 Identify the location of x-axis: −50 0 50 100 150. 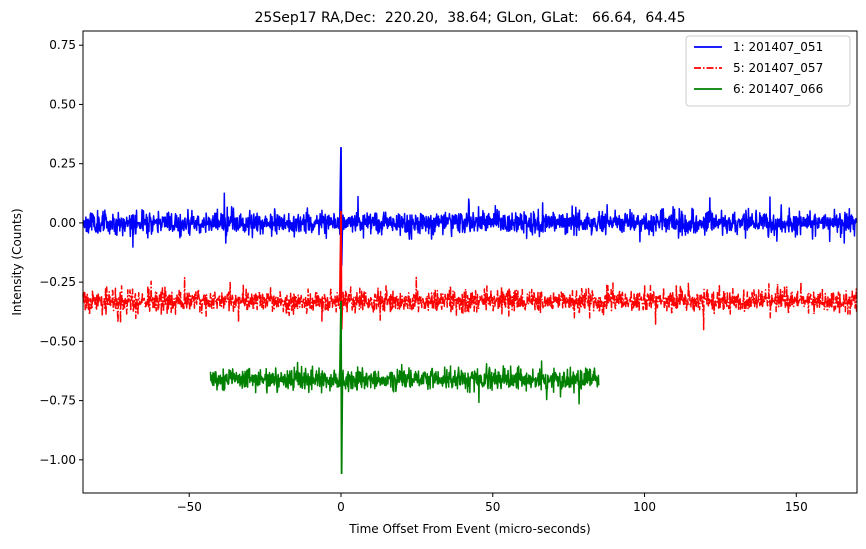
(492, 503).